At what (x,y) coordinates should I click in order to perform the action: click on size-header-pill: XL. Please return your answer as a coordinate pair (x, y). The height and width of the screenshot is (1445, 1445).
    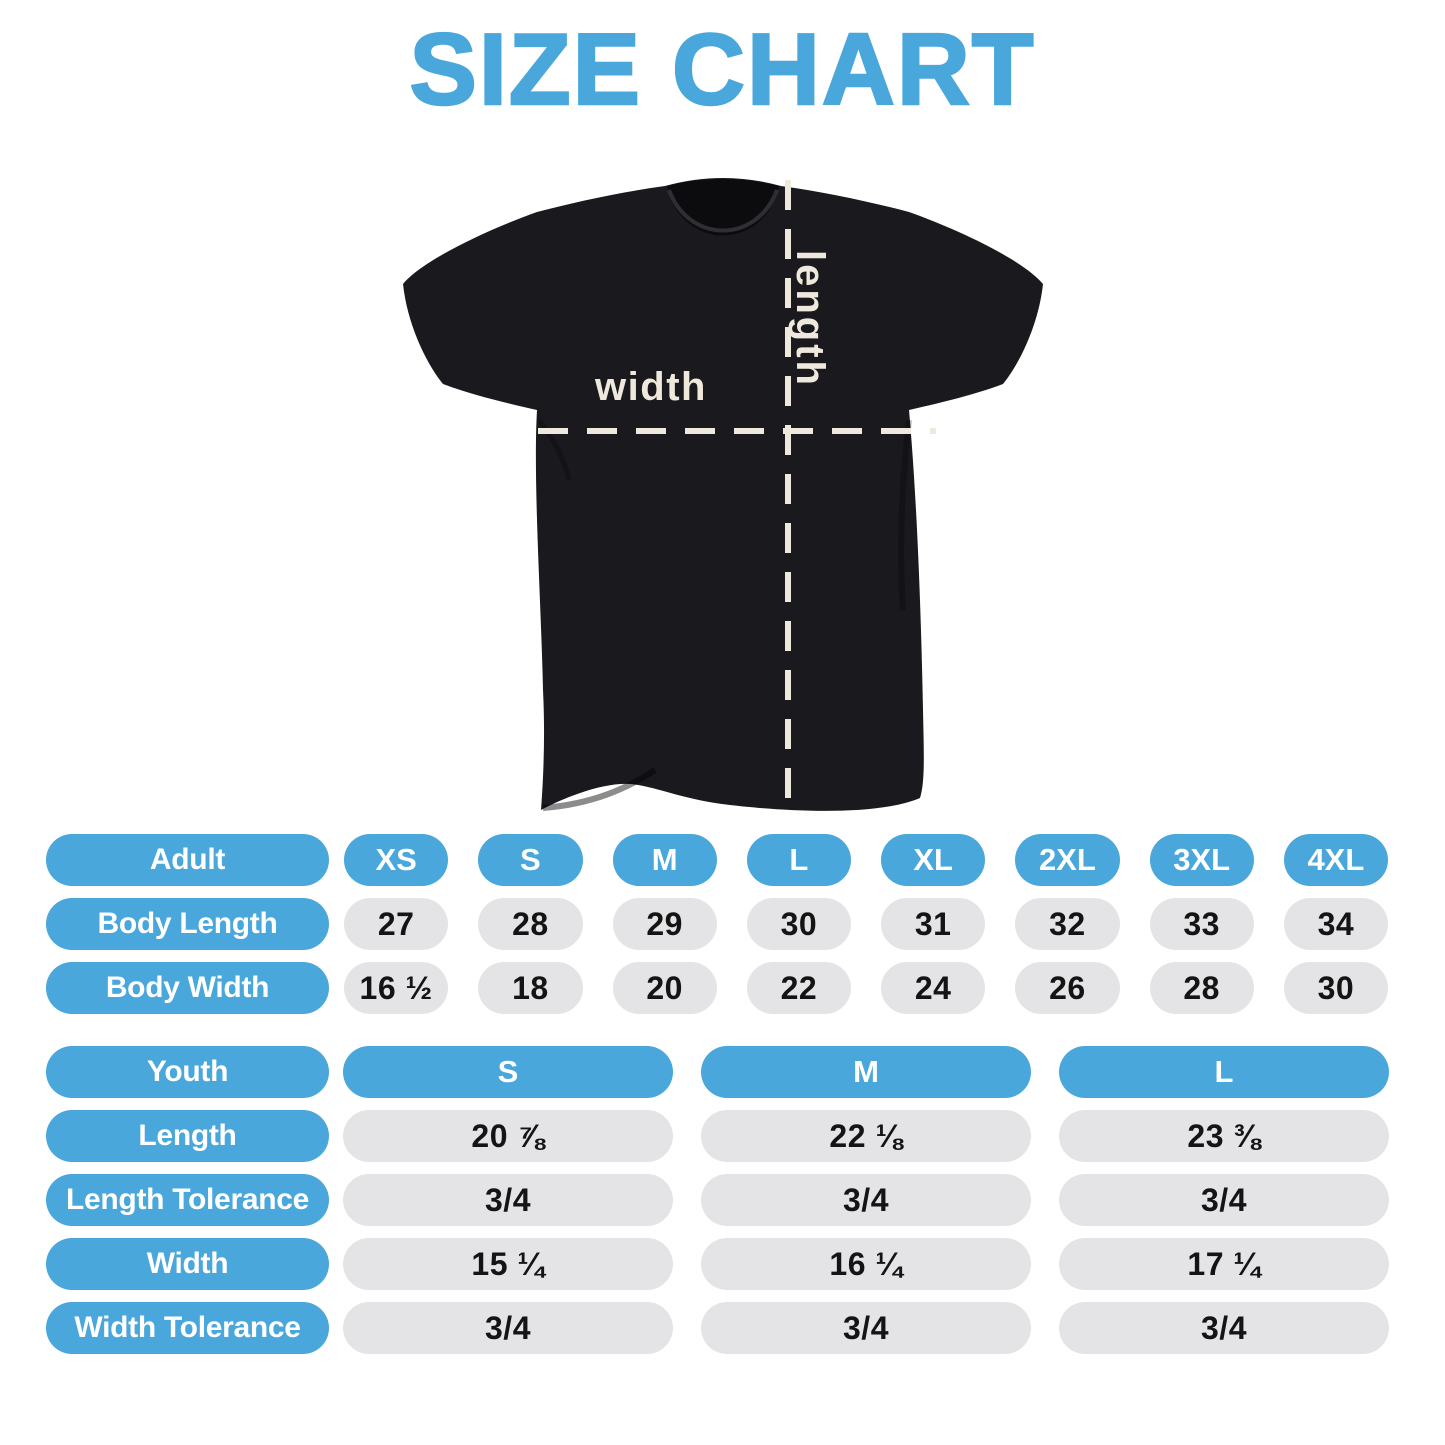
    Looking at the image, I should click on (933, 860).